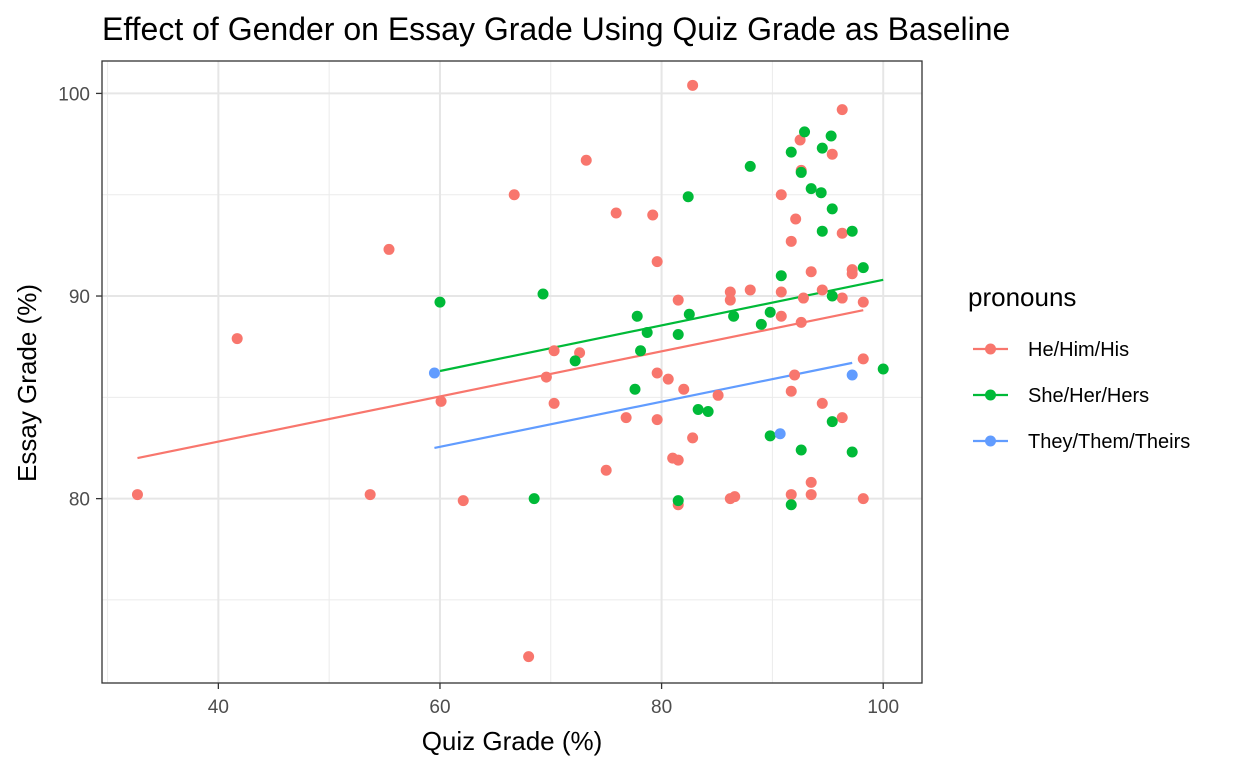 The image size is (1248, 768). I want to click on y-tick-label: 80, so click(79, 500).